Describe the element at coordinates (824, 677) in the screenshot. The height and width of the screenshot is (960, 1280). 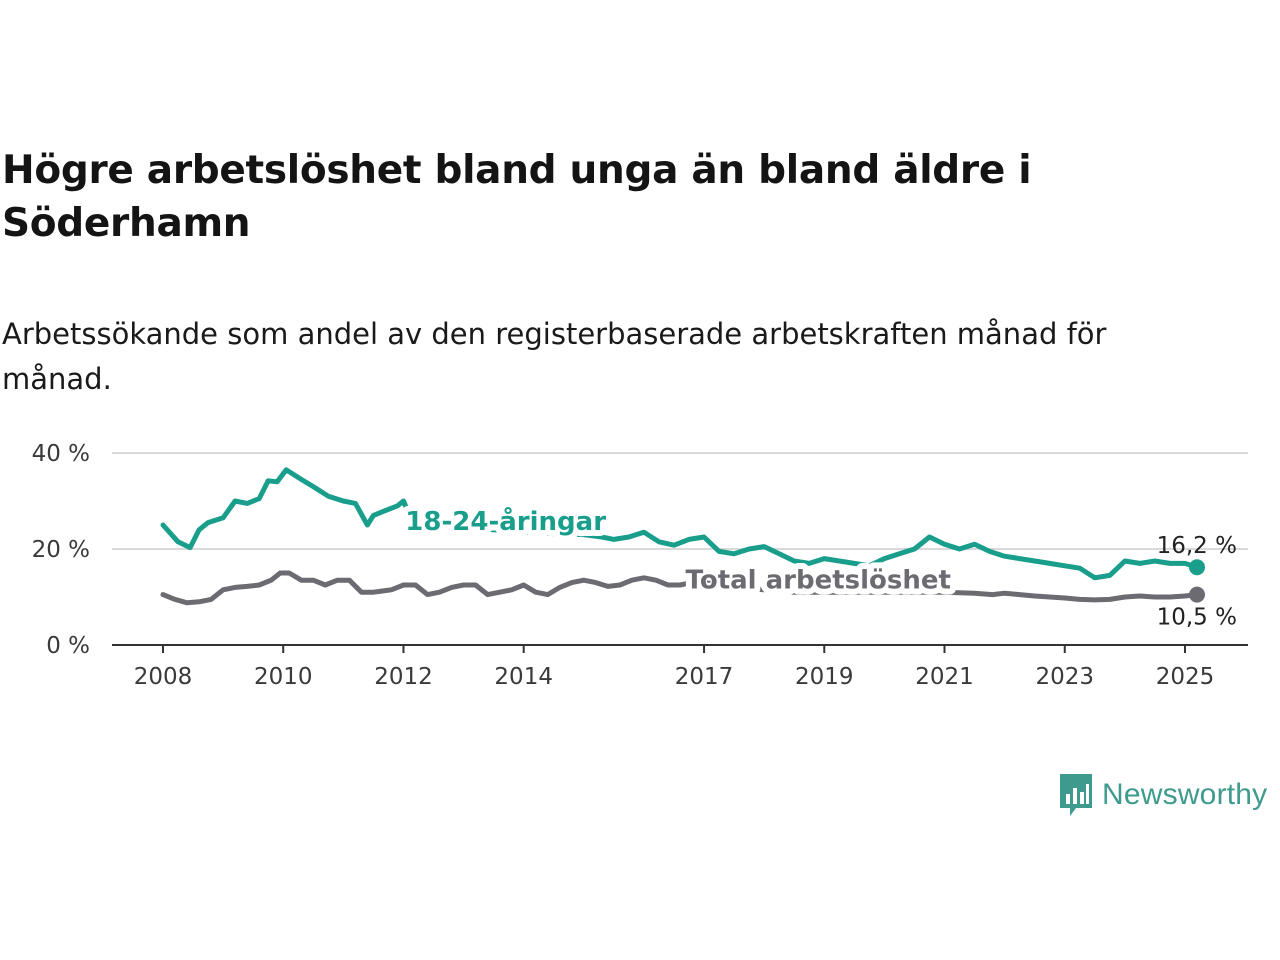
I see `x-tick-label: 2019` at that location.